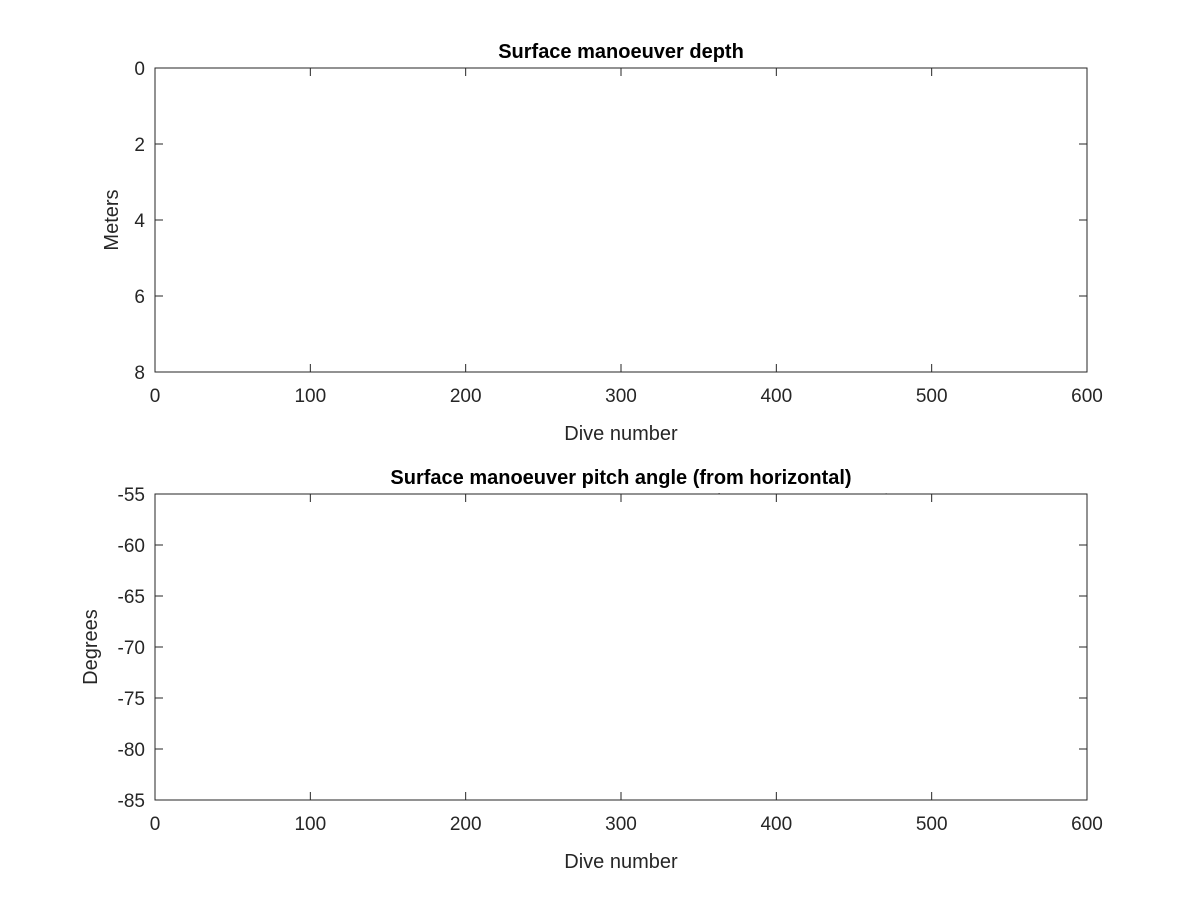 The height and width of the screenshot is (900, 1200). I want to click on chart-title: Surface manoeuver depth, so click(621, 52).